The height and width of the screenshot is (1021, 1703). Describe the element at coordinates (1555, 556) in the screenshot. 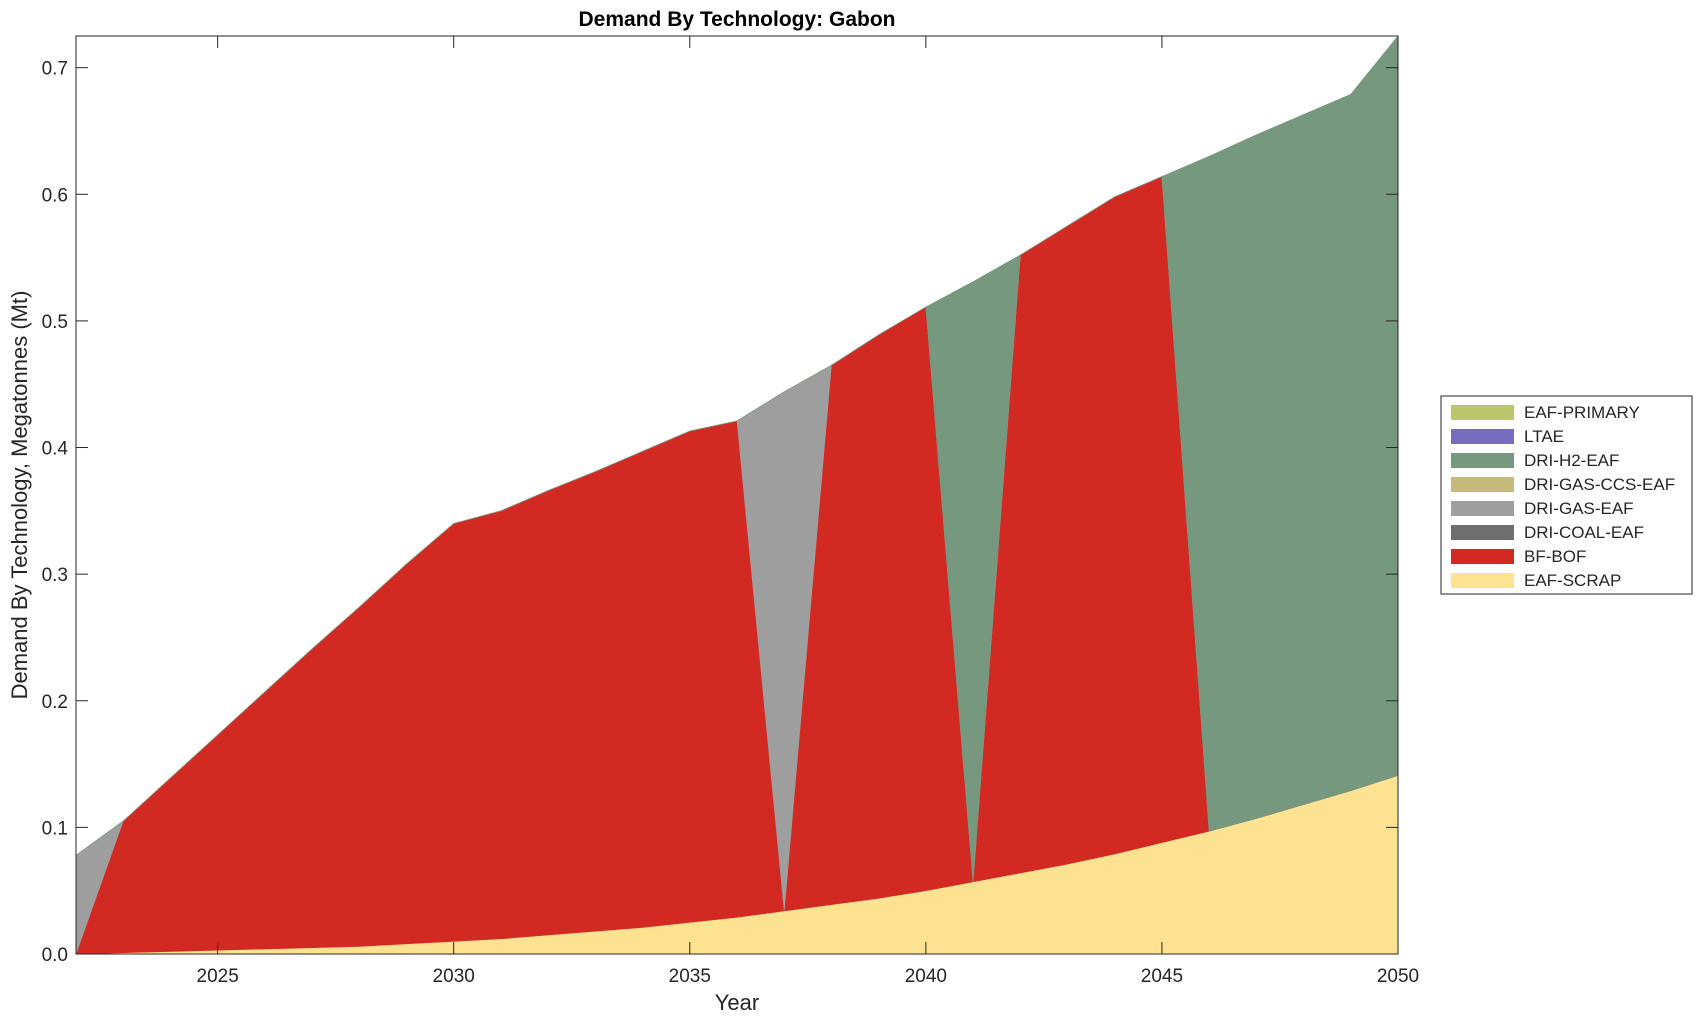

I see `legend-label: BF-BOF` at that location.